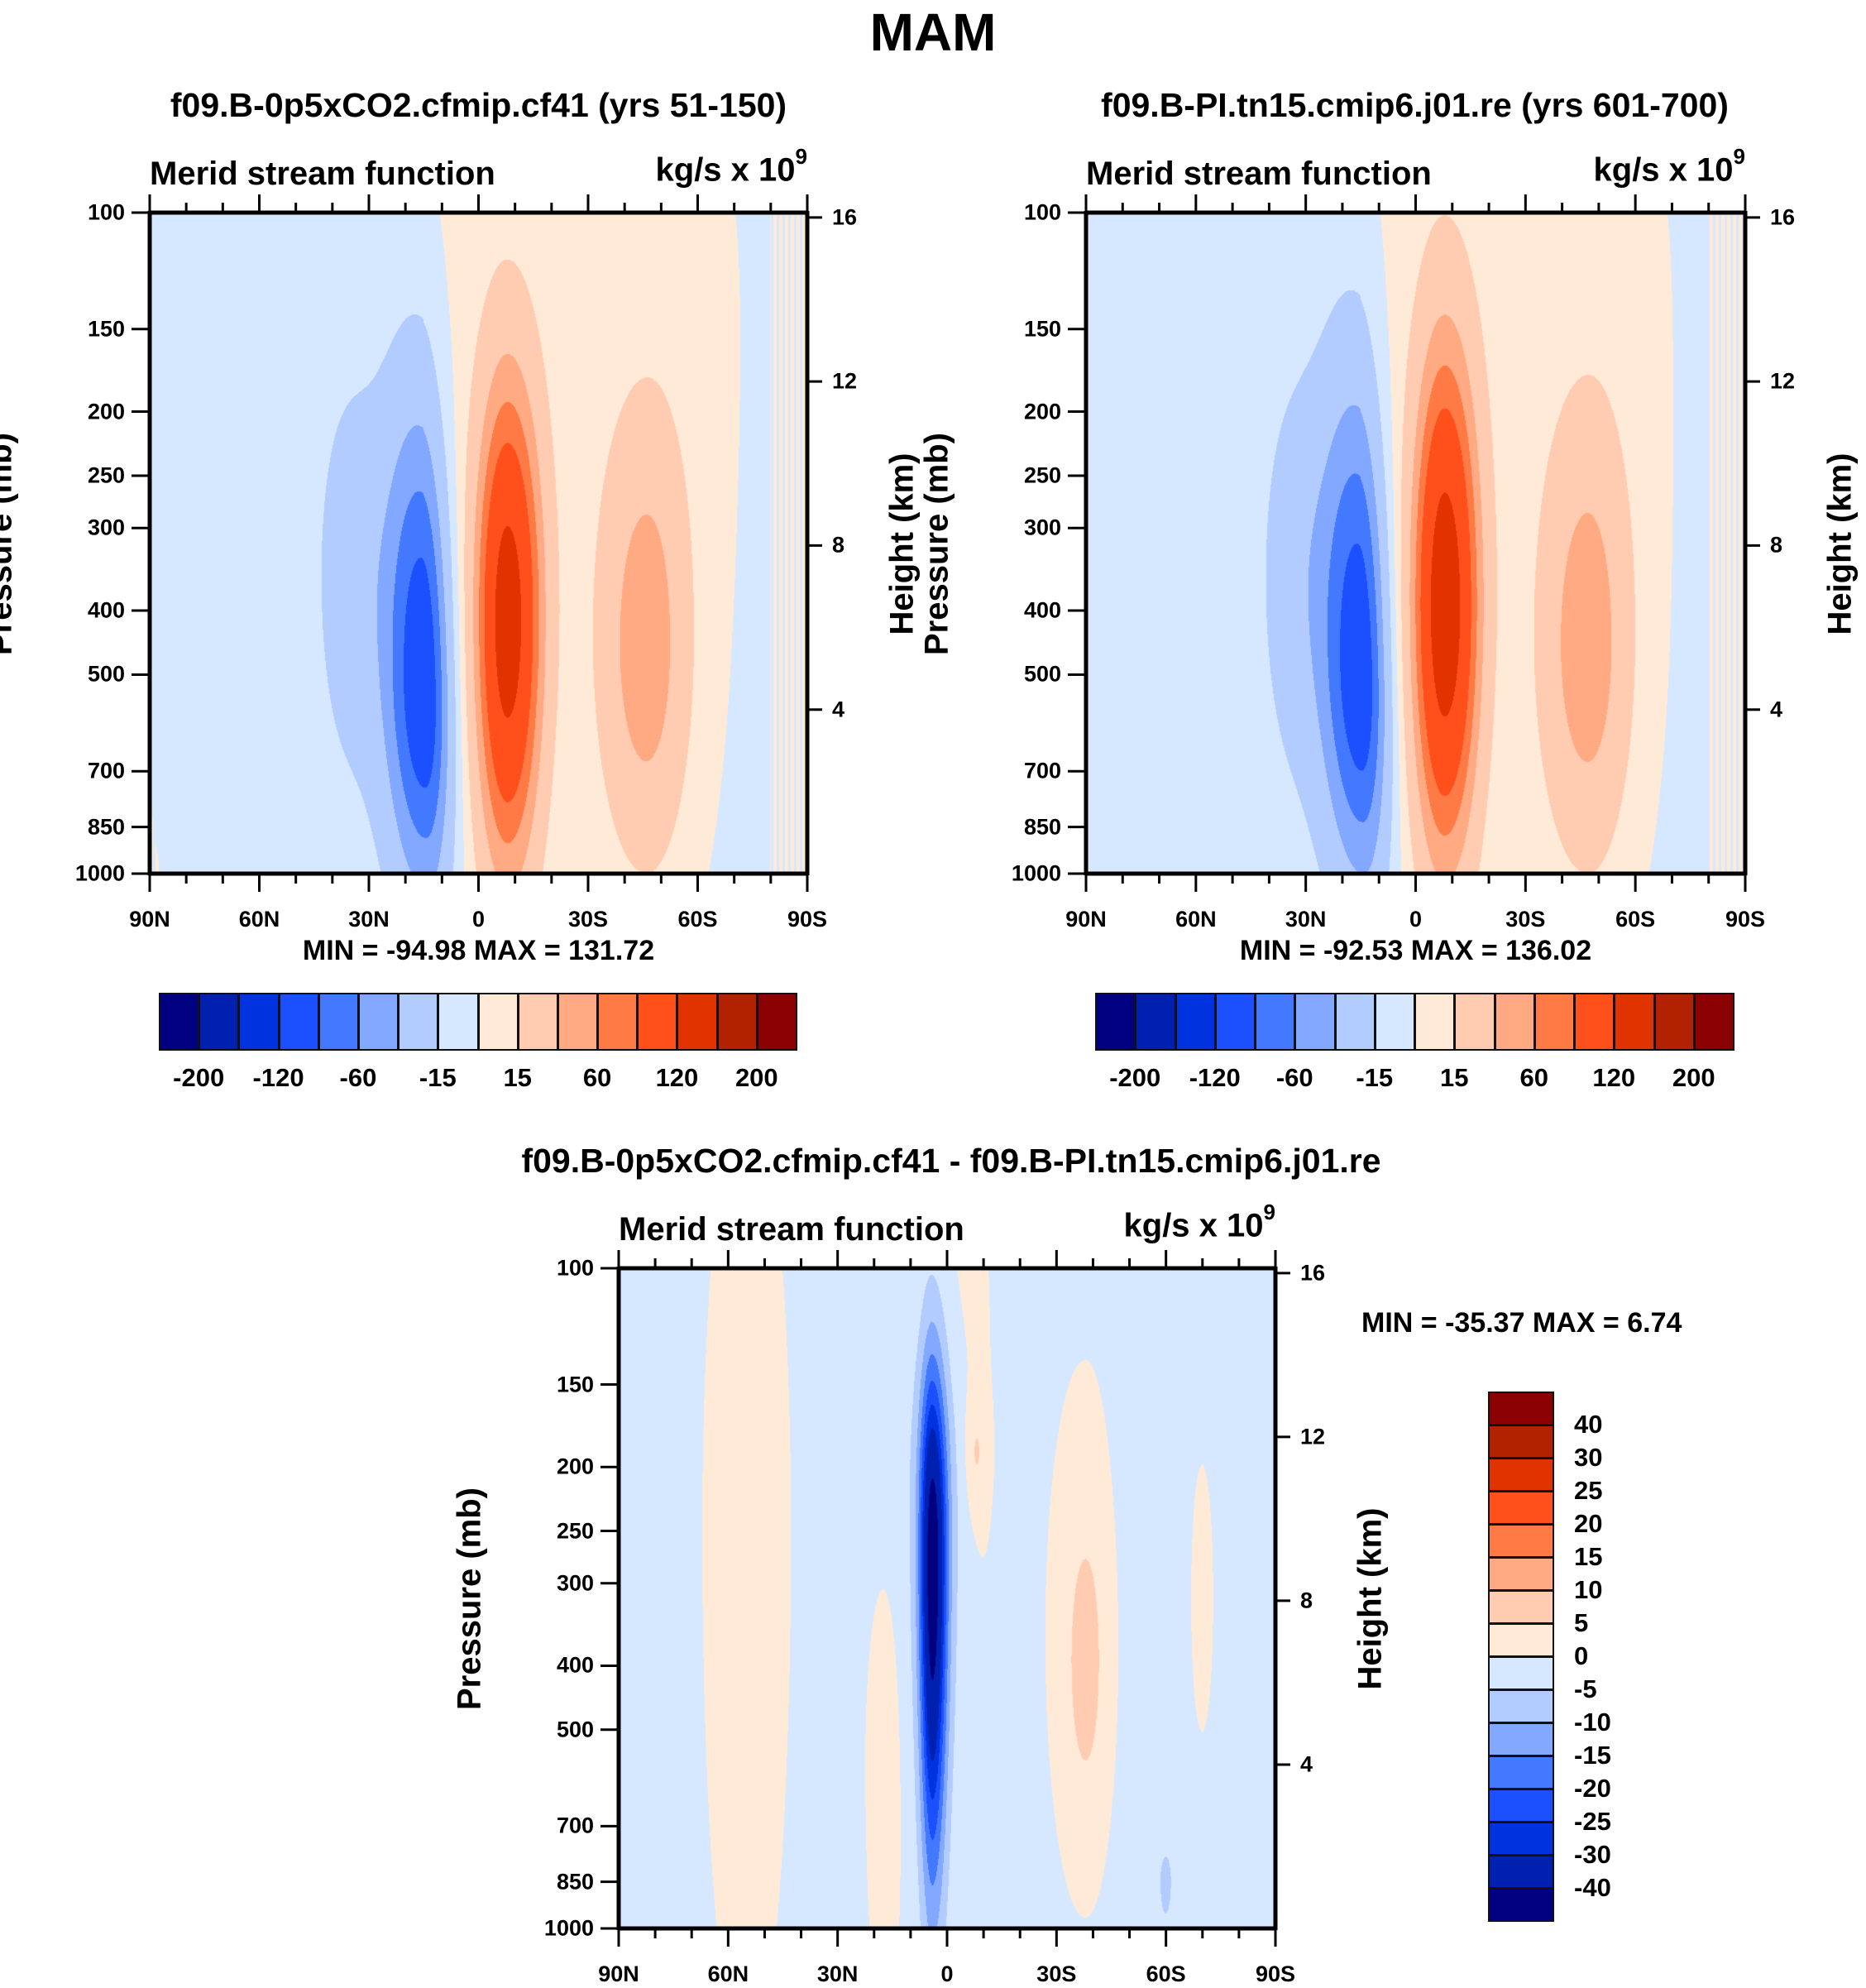 The height and width of the screenshot is (1988, 1866). I want to click on left-string-test: Merid stream function, so click(322, 174).